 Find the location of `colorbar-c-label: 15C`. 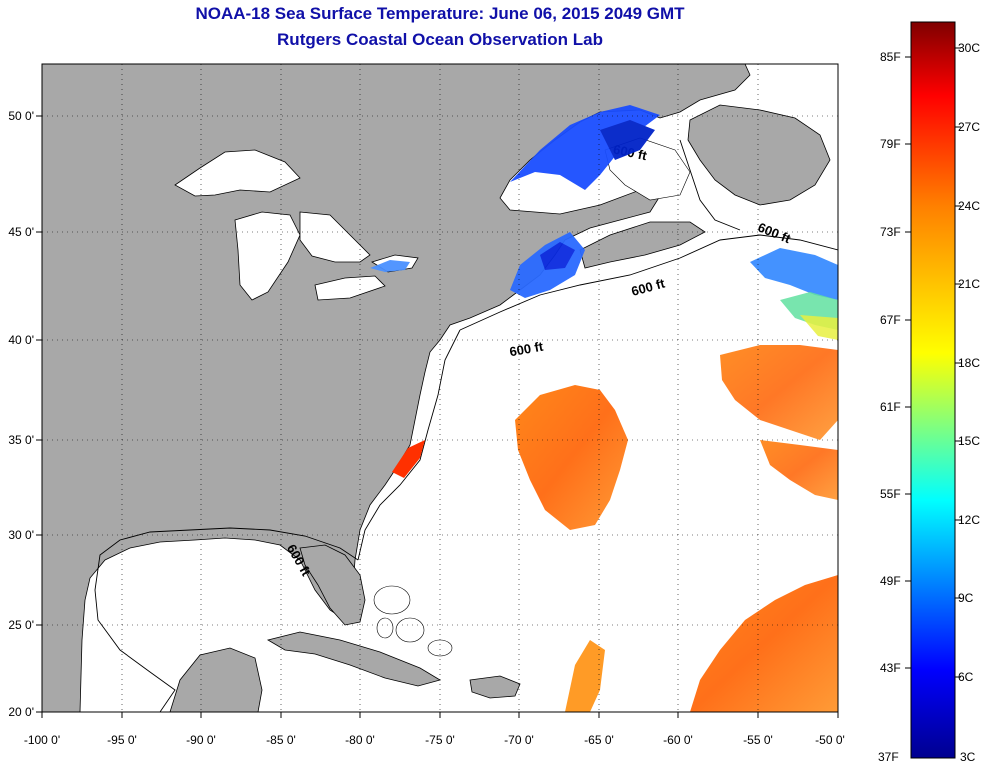

colorbar-c-label: 15C is located at coordinates (969, 441).